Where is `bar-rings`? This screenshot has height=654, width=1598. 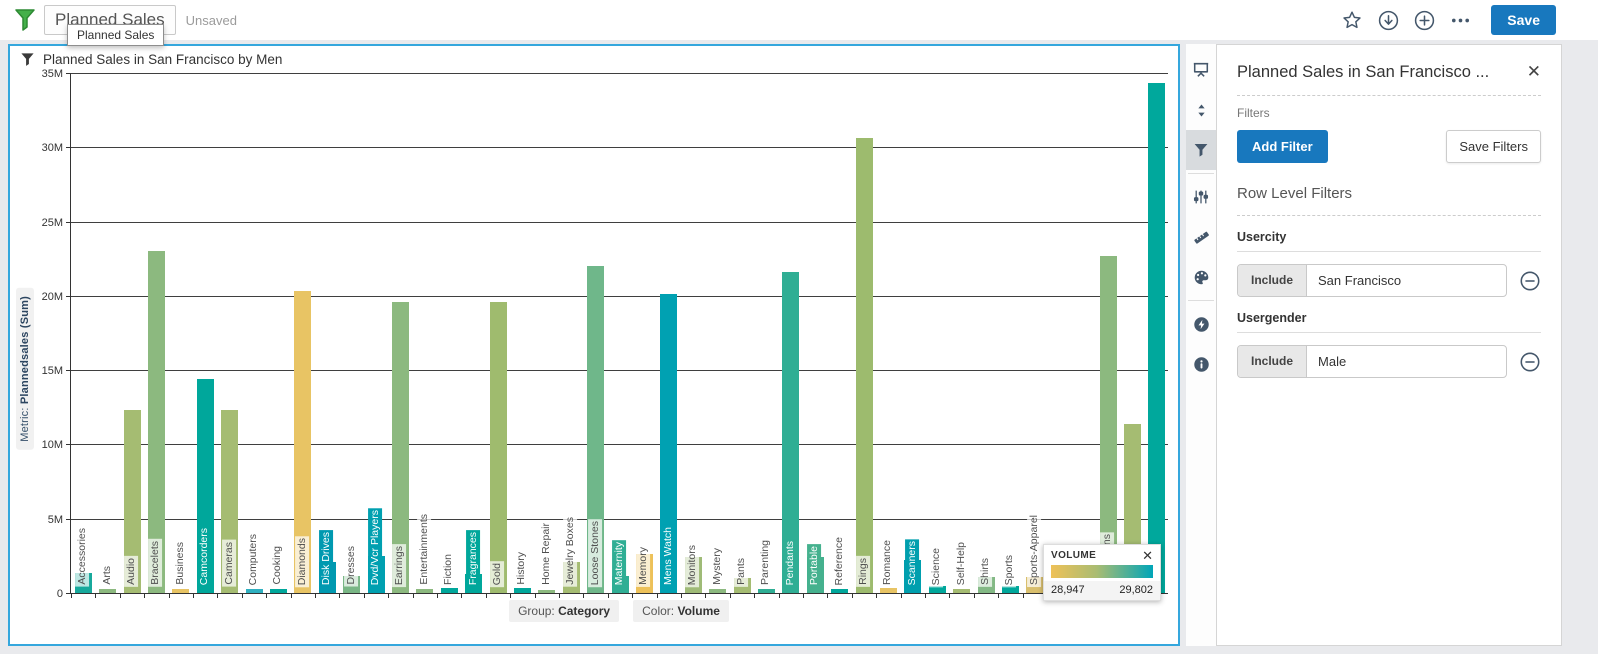 bar-rings is located at coordinates (864, 365).